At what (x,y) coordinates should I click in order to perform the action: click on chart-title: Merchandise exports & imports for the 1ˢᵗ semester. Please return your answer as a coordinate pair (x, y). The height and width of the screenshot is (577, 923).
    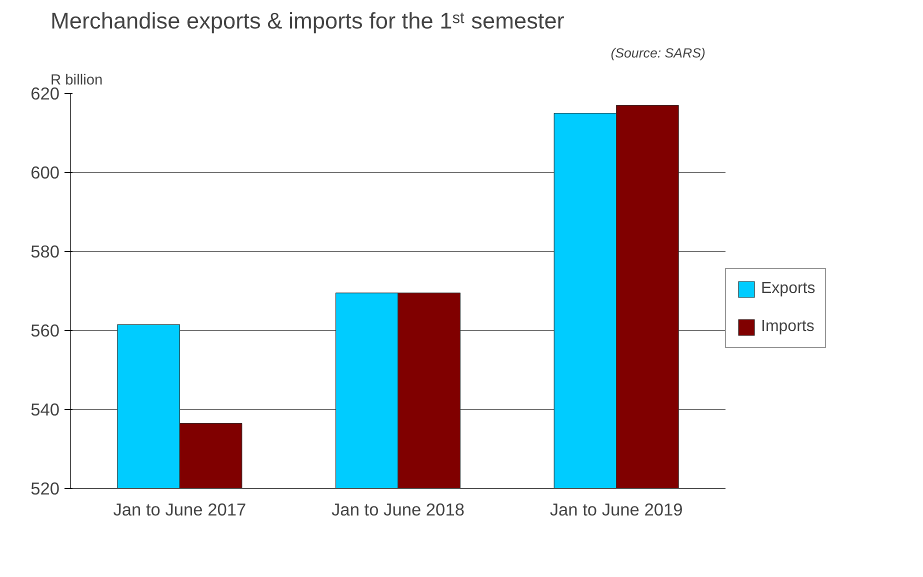
    Looking at the image, I should click on (307, 21).